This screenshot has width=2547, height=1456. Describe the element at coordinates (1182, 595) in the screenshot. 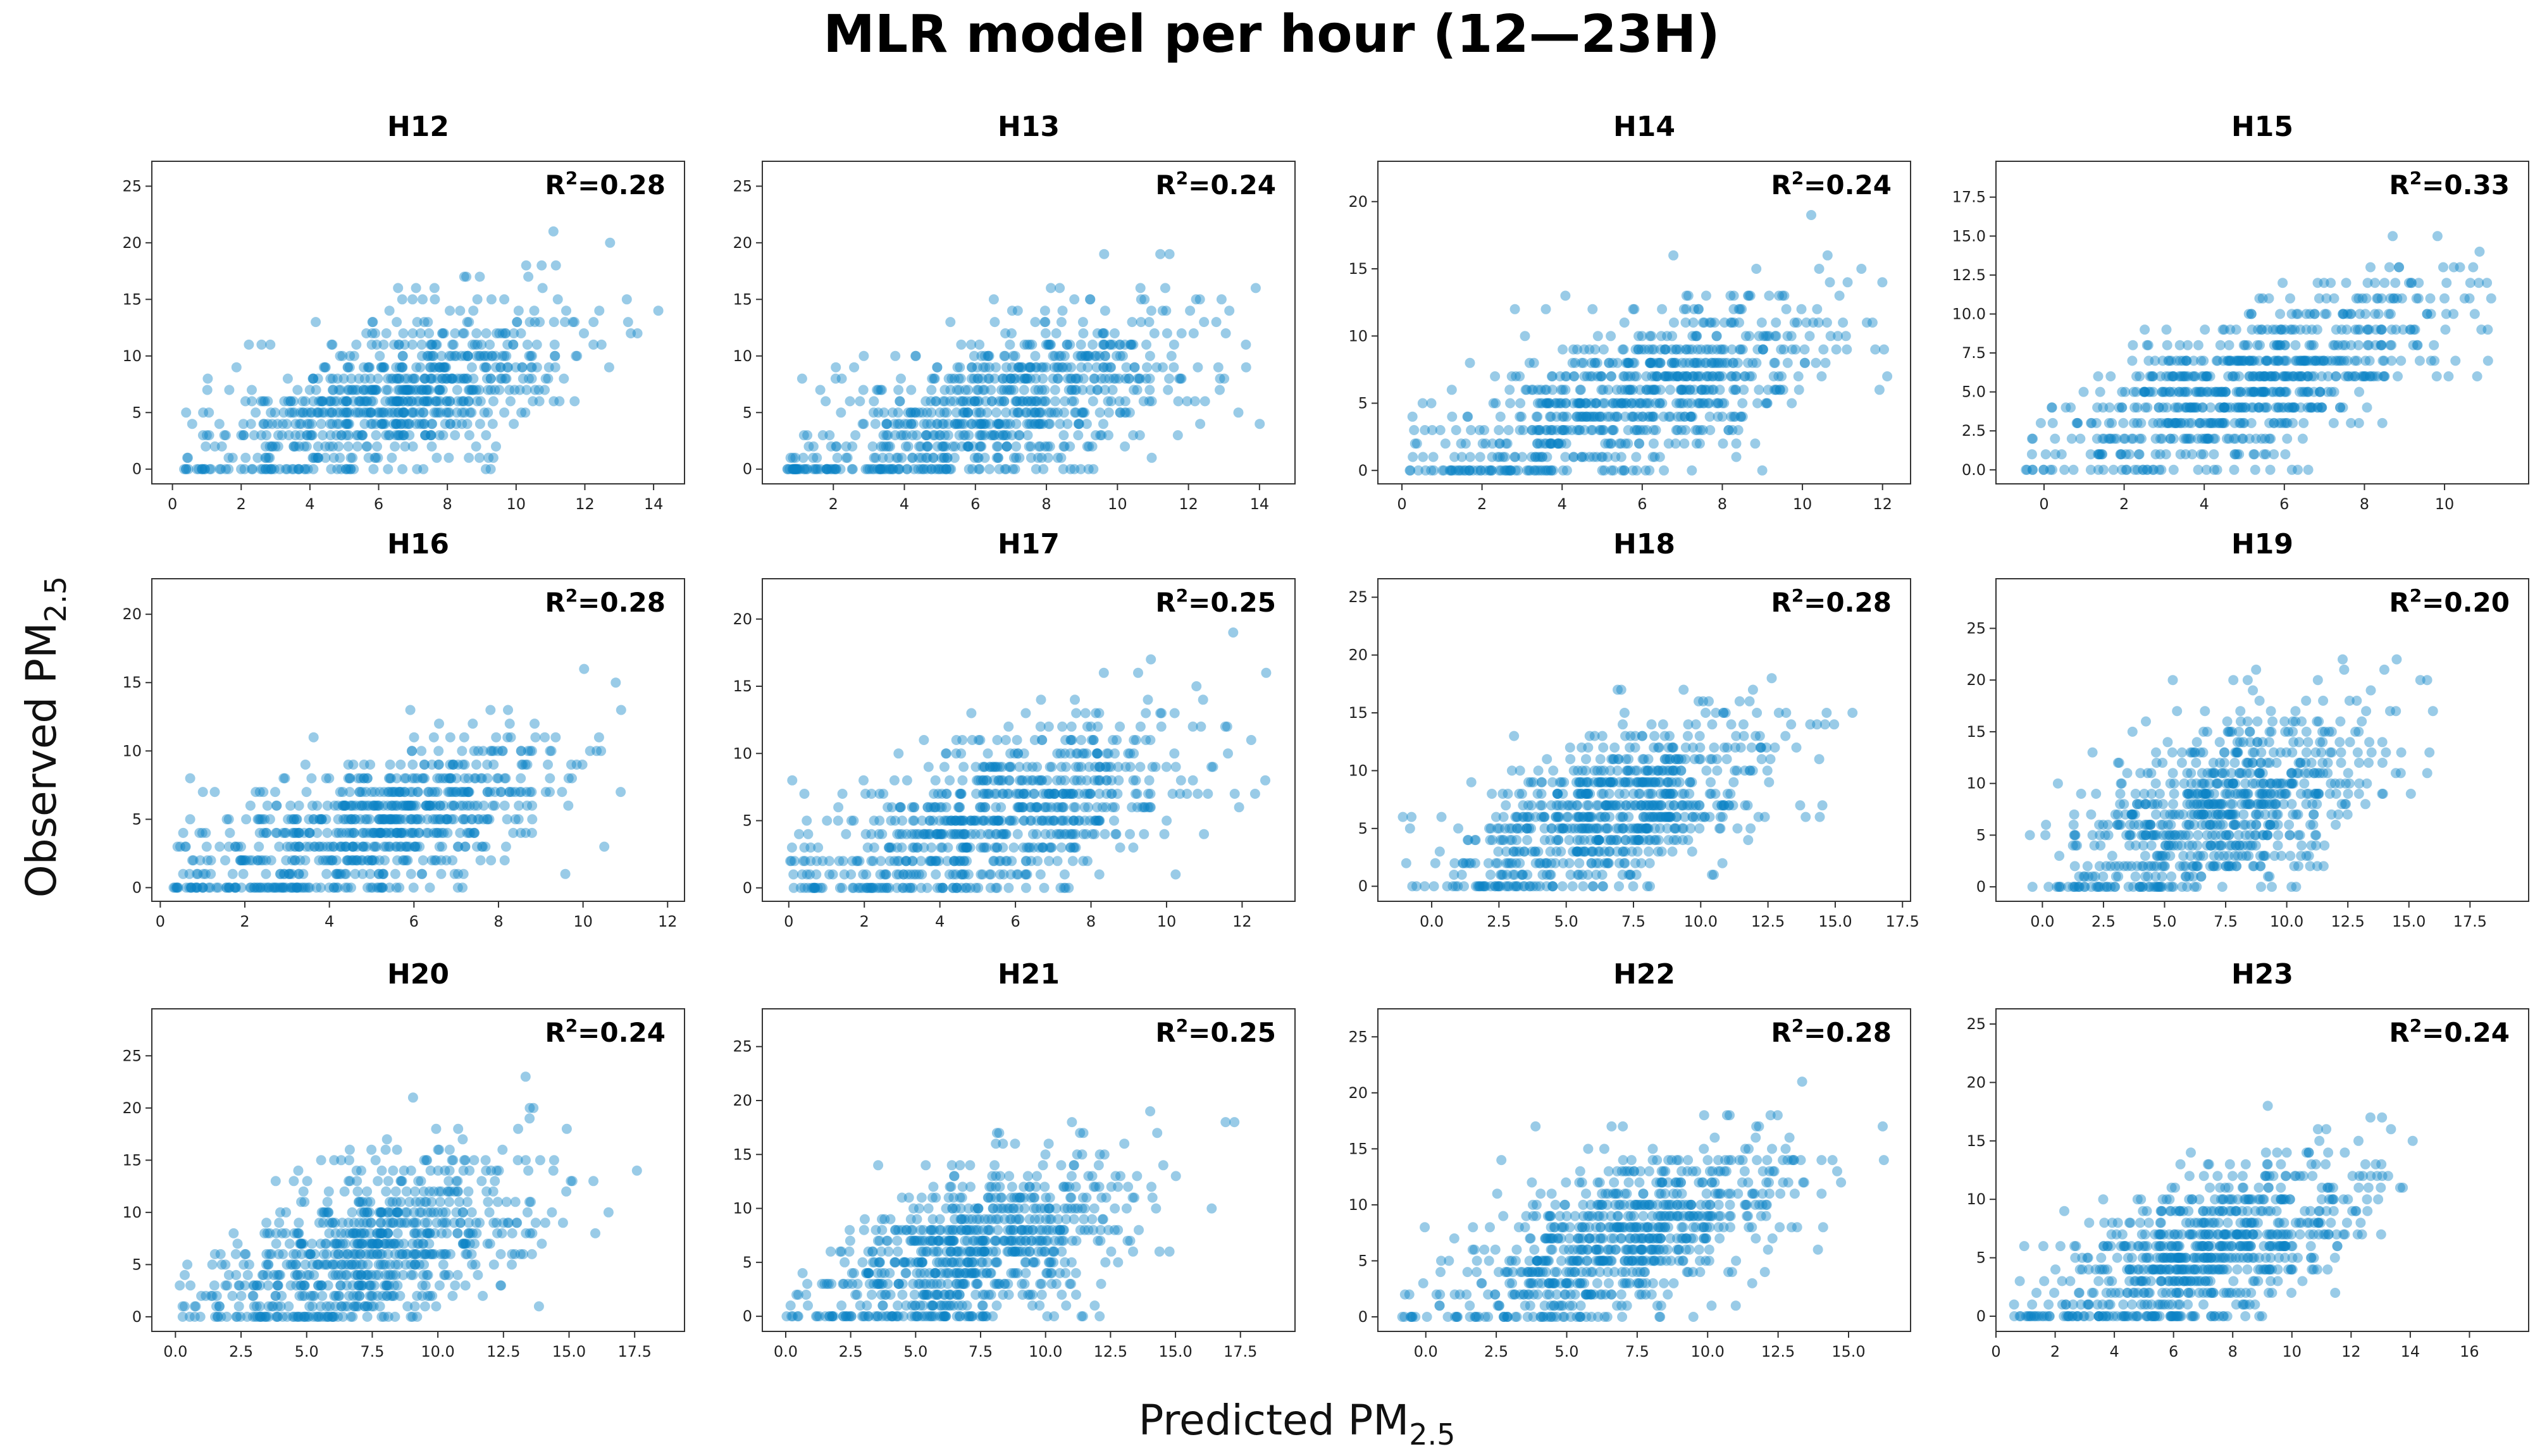

I see `r-squared-superscript: 2` at that location.